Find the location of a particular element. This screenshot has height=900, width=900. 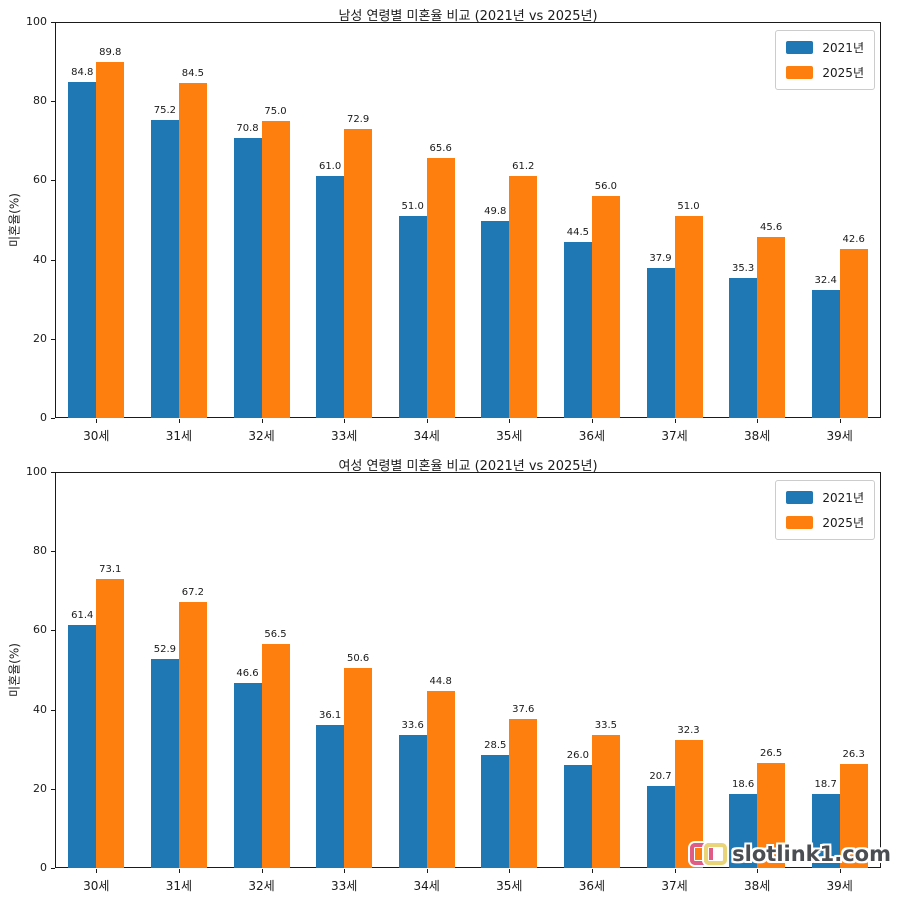

bar-2025년-30세 is located at coordinates (110, 723).